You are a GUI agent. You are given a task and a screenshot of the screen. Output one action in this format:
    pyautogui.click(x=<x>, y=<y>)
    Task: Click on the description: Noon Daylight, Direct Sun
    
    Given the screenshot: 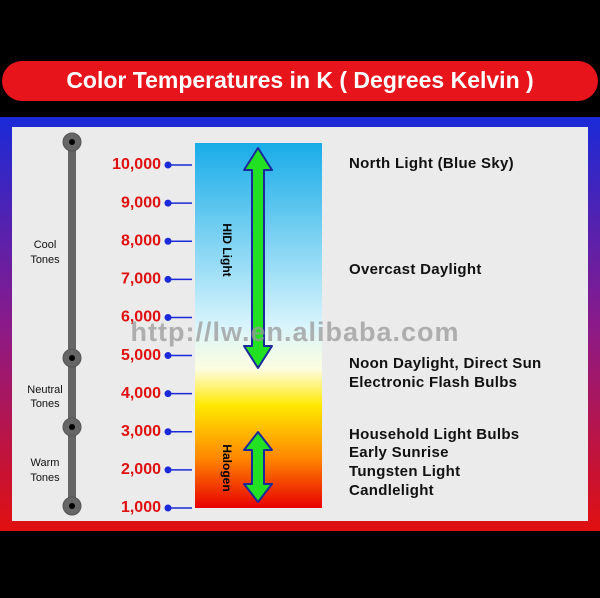 What is the action you would take?
    pyautogui.click(x=445, y=363)
    